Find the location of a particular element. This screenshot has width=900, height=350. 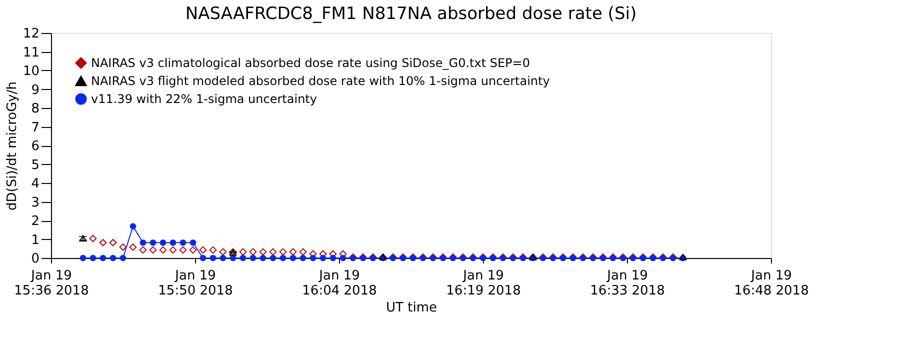

x-tick-label: Jan 19 16:48 2018 is located at coordinates (771, 283).